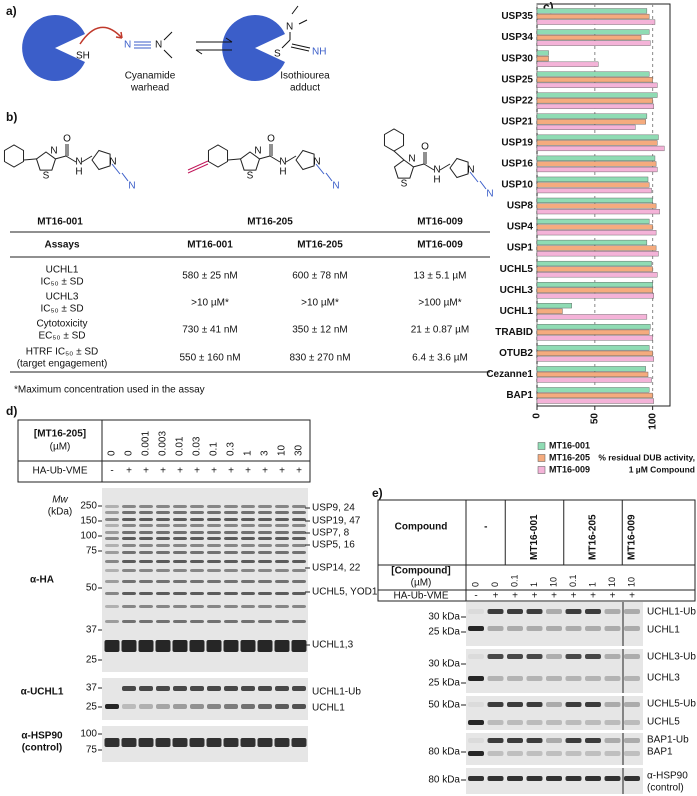 The image size is (697, 796). I want to click on protein-shape, so click(253, 48).